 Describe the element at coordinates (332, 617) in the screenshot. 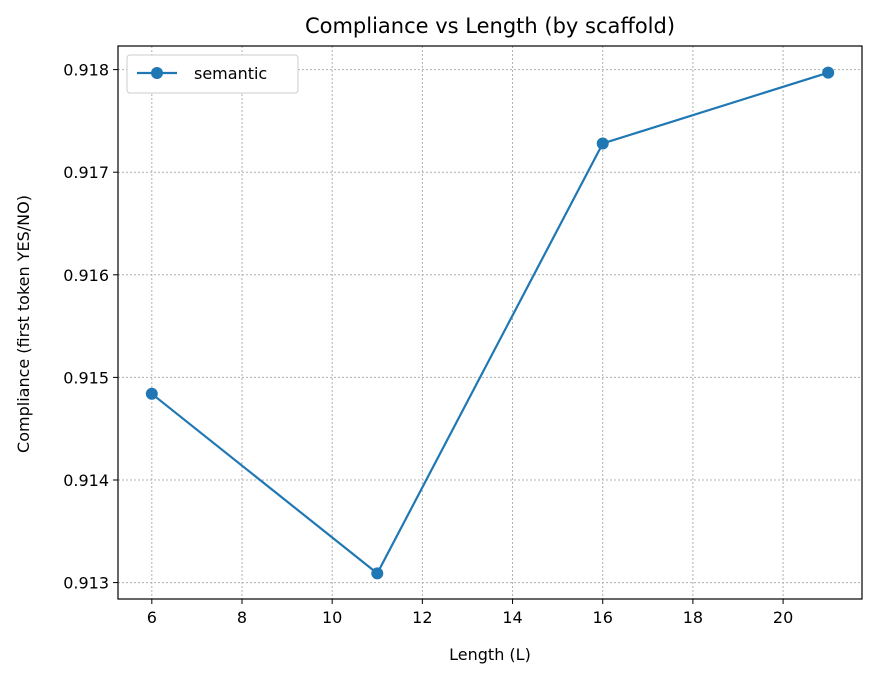

I see `x-tick-label: 10` at that location.